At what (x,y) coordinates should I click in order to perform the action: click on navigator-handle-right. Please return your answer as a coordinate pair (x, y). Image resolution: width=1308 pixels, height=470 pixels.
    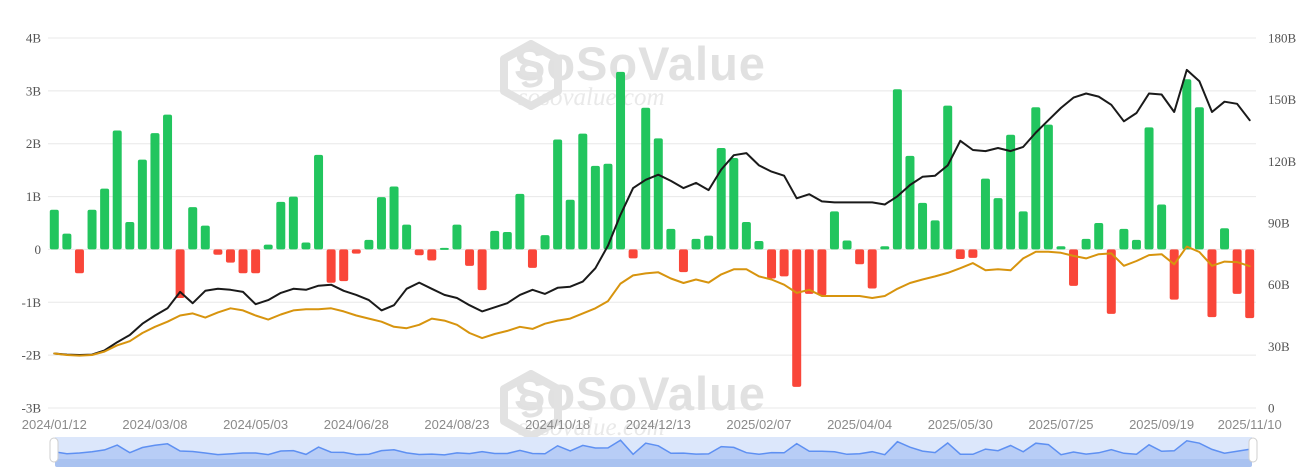
    Looking at the image, I should click on (1253, 450).